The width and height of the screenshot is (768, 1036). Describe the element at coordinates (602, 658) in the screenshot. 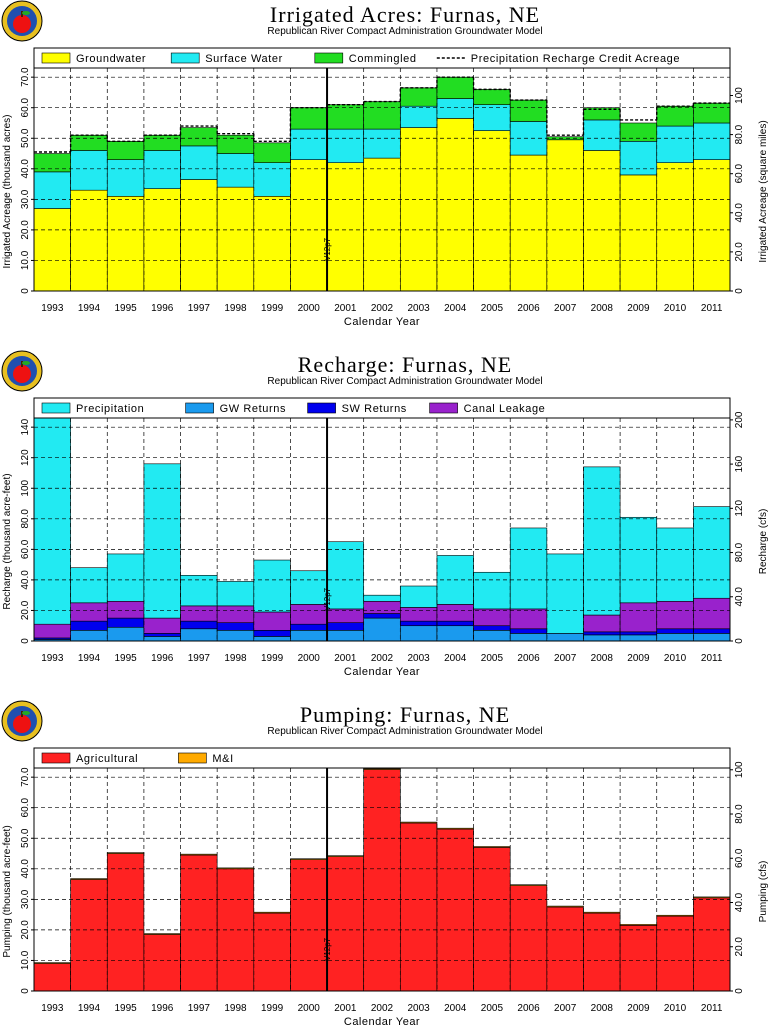

I see `x-tick-label-2008: 2008` at that location.